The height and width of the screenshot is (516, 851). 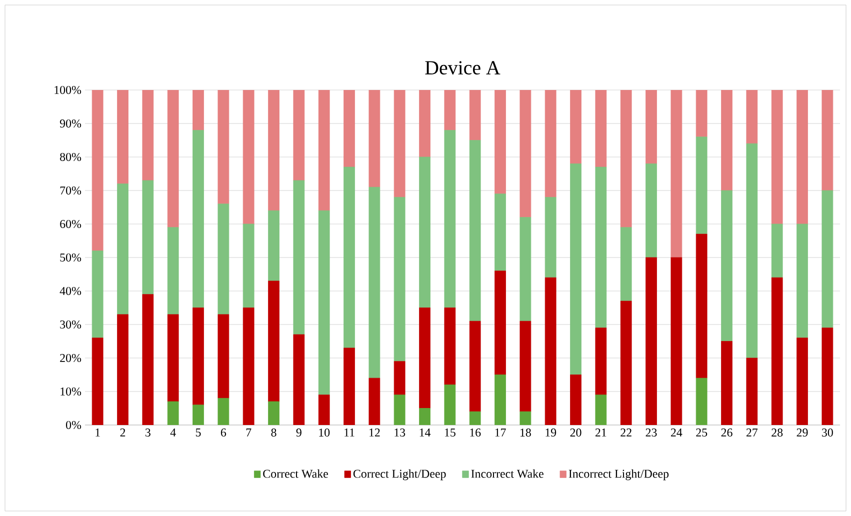 What do you see at coordinates (148, 432) in the screenshot?
I see `x-tick-label: 3` at bounding box center [148, 432].